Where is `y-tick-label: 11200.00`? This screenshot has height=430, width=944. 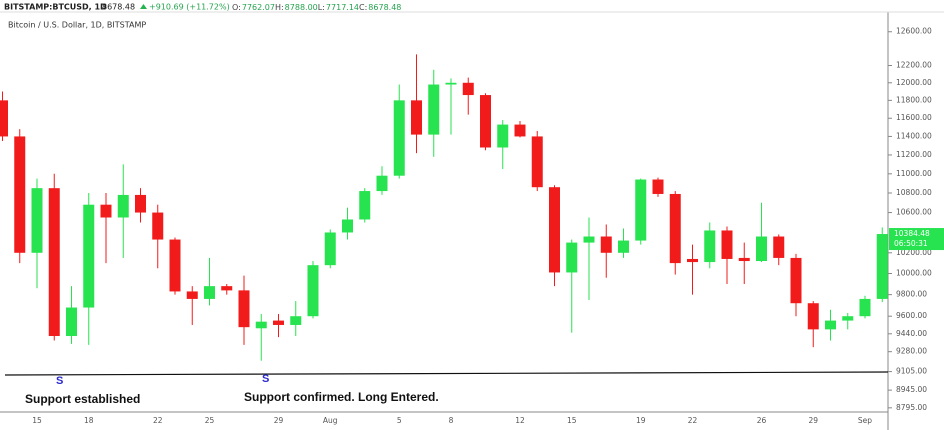 y-tick-label: 11200.00 is located at coordinates (914, 154).